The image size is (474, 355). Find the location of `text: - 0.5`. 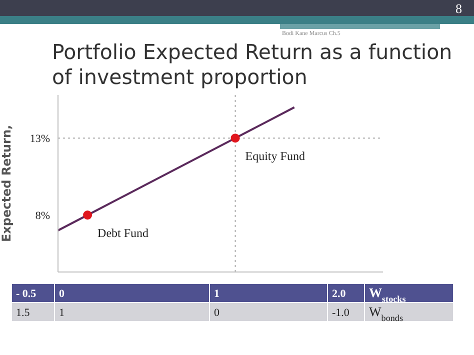

text: - 0.5 is located at coordinates (26, 294).